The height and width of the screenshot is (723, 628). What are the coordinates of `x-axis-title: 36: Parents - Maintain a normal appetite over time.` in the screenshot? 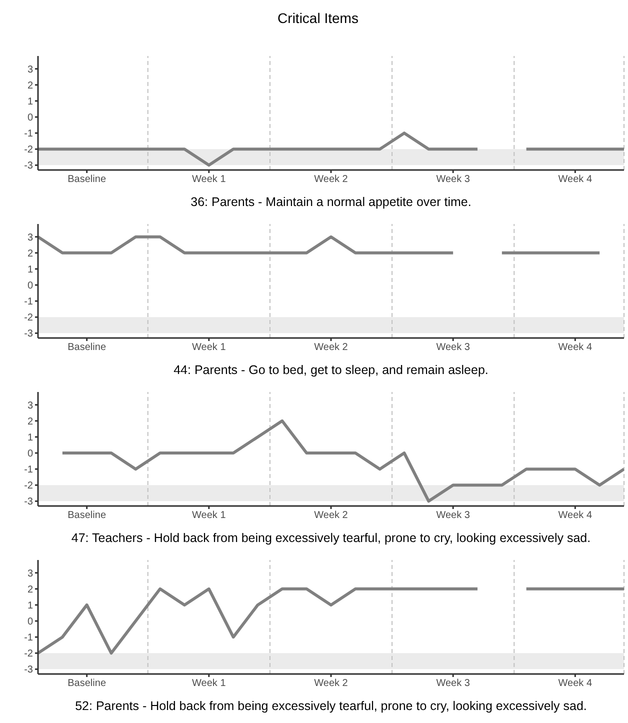 It's located at (331, 202).